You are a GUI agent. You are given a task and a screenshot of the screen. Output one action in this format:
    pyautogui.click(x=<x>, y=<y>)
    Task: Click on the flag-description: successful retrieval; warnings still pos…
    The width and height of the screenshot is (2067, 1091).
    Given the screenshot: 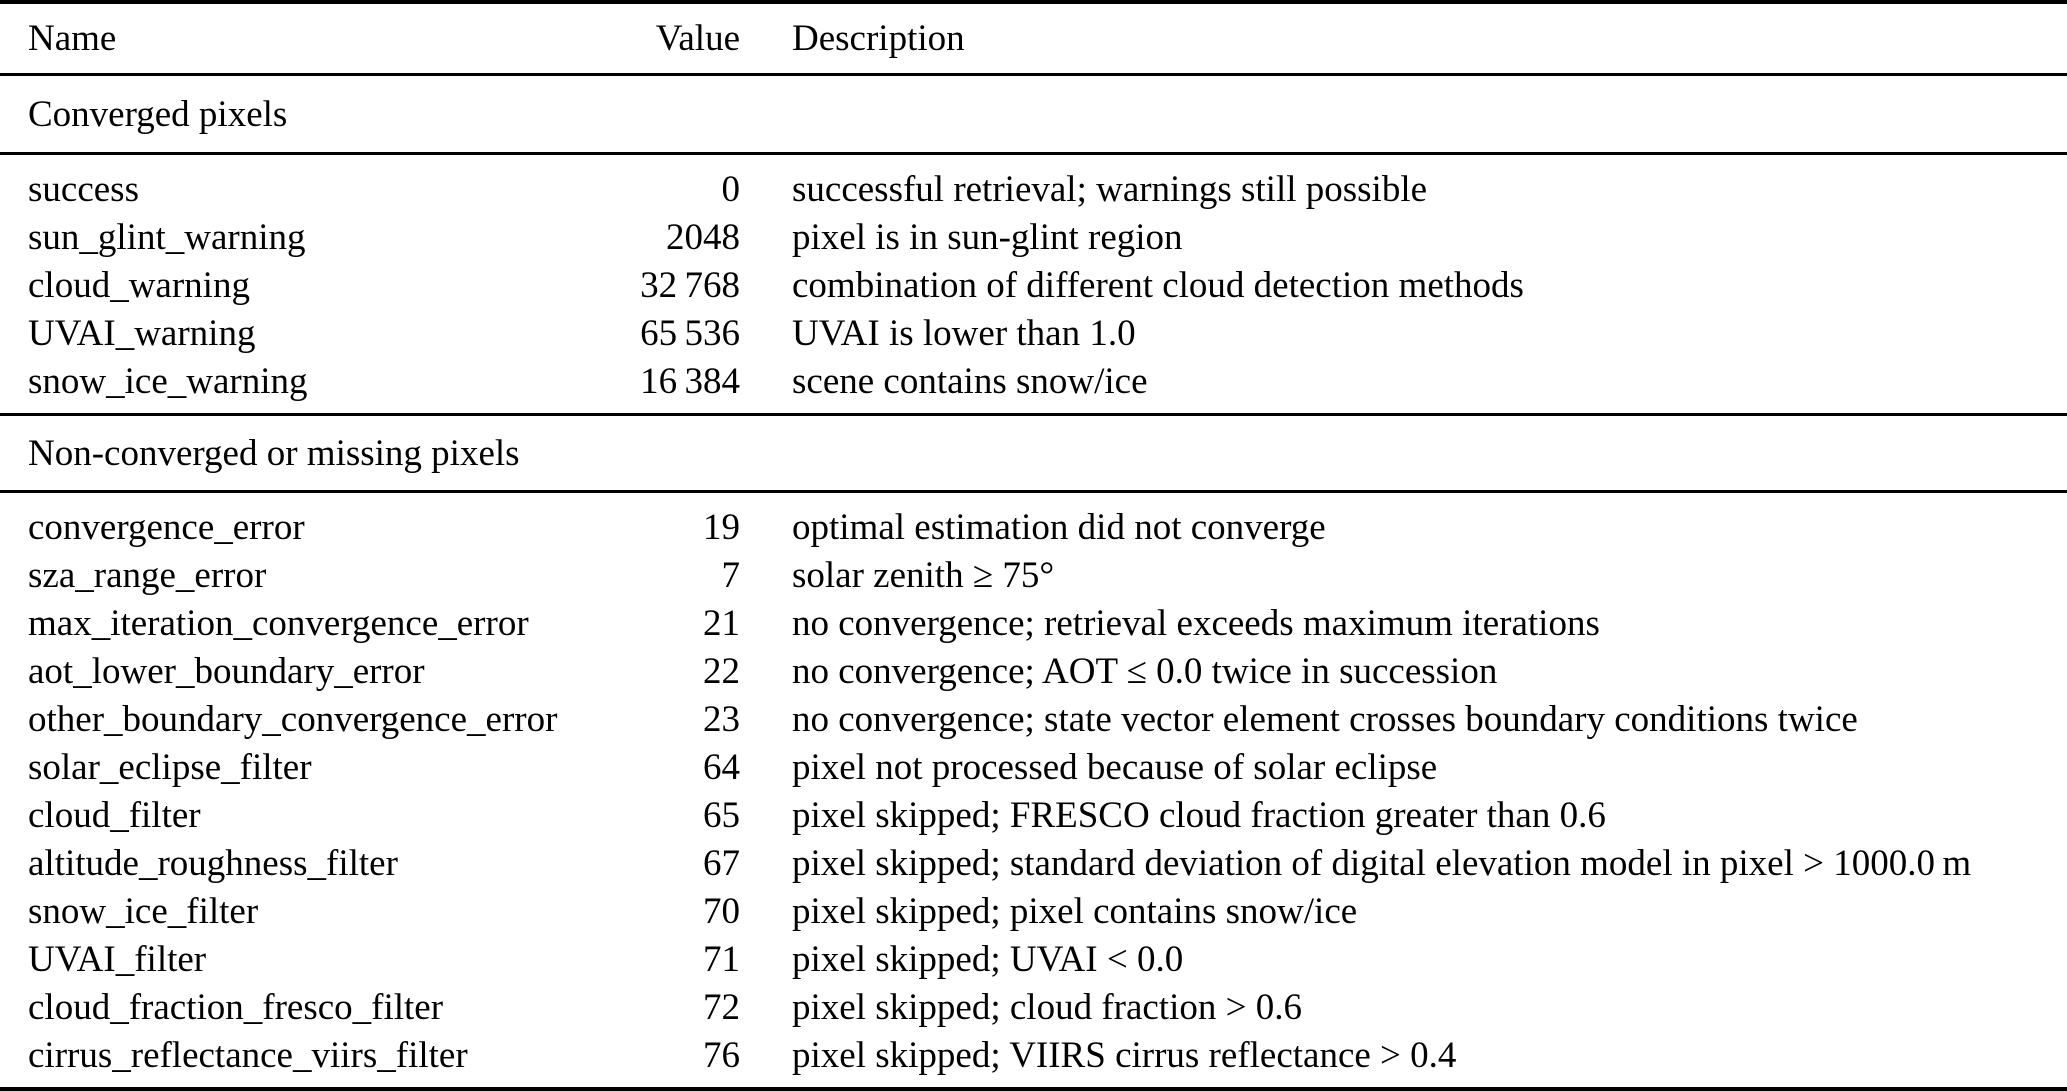 What is the action you would take?
    pyautogui.click(x=1110, y=189)
    